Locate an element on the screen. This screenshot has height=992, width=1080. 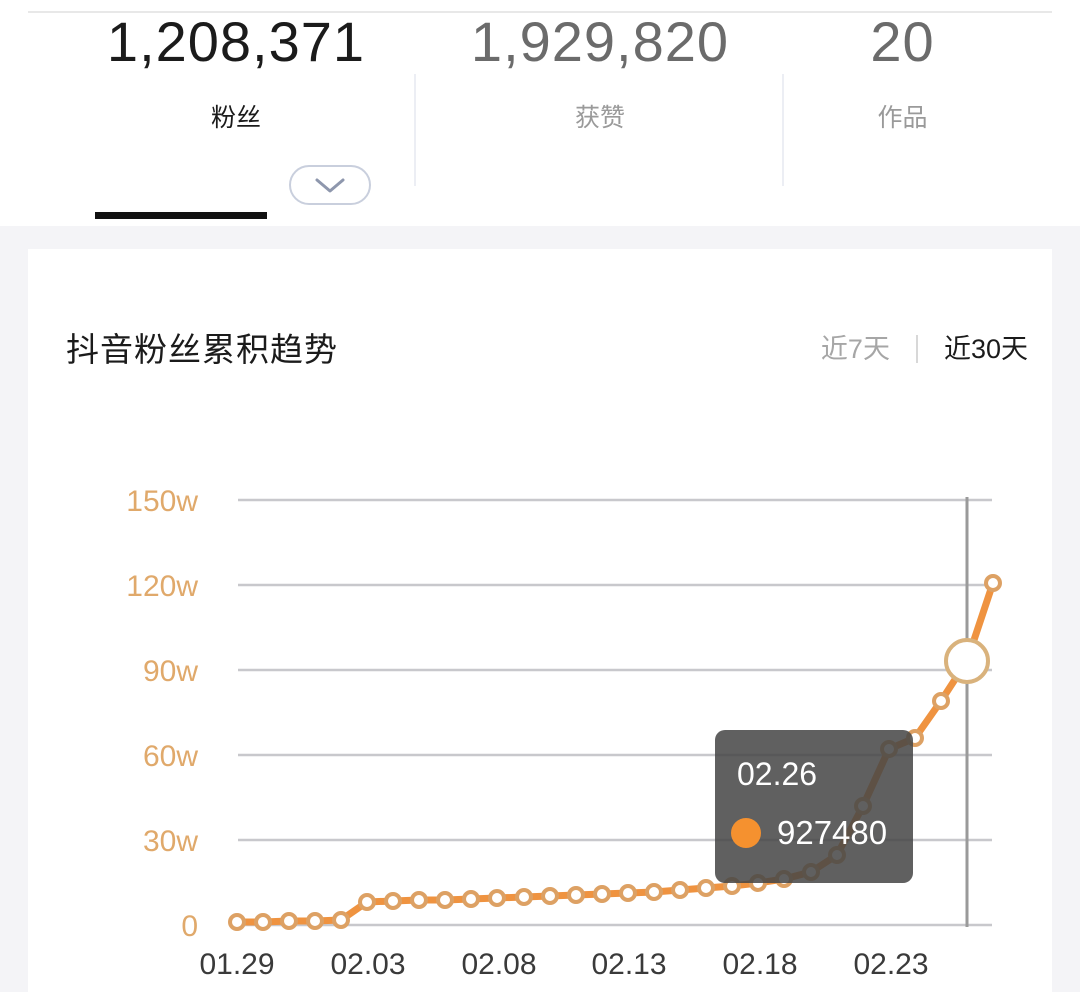
tooltip-value: 927480 is located at coordinates (832, 832).